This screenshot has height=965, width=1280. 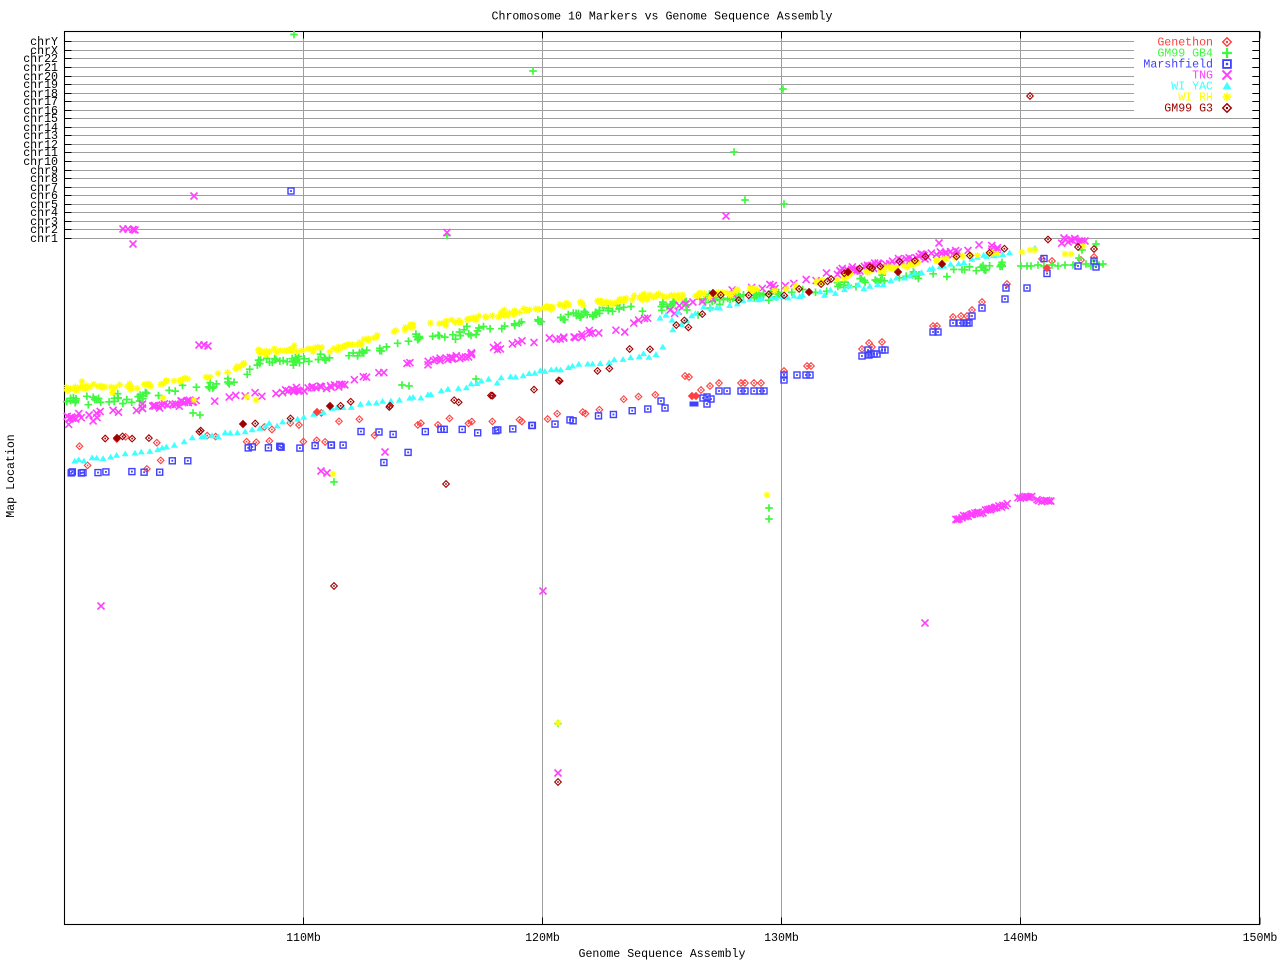 What do you see at coordinates (40, 119) in the screenshot?
I see `svg-text: chr15` at bounding box center [40, 119].